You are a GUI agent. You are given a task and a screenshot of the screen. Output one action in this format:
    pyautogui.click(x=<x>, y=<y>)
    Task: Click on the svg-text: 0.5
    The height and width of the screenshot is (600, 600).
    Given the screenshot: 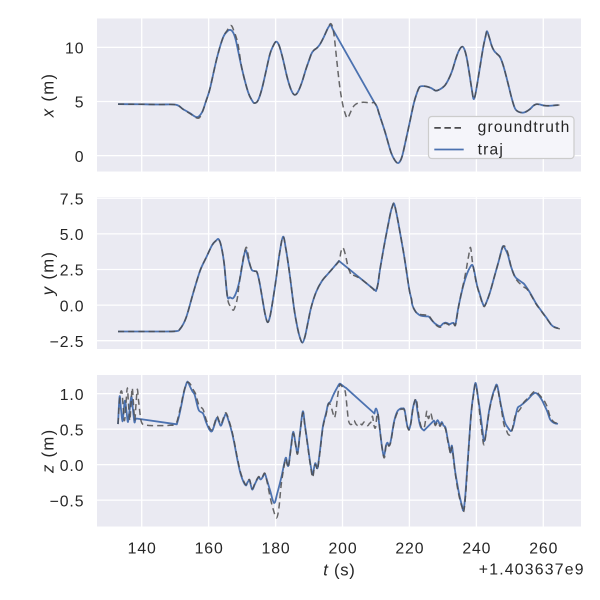 What is the action you would take?
    pyautogui.click(x=72, y=430)
    